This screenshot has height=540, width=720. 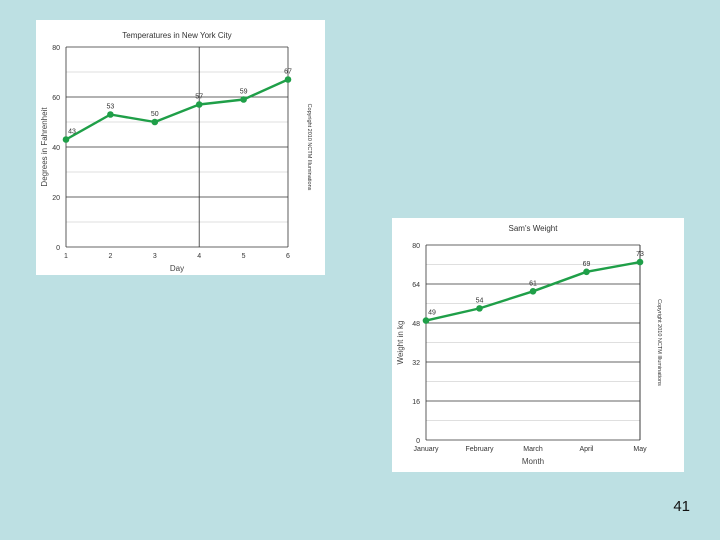 I want to click on chart2-data-label: 61, so click(x=533, y=283).